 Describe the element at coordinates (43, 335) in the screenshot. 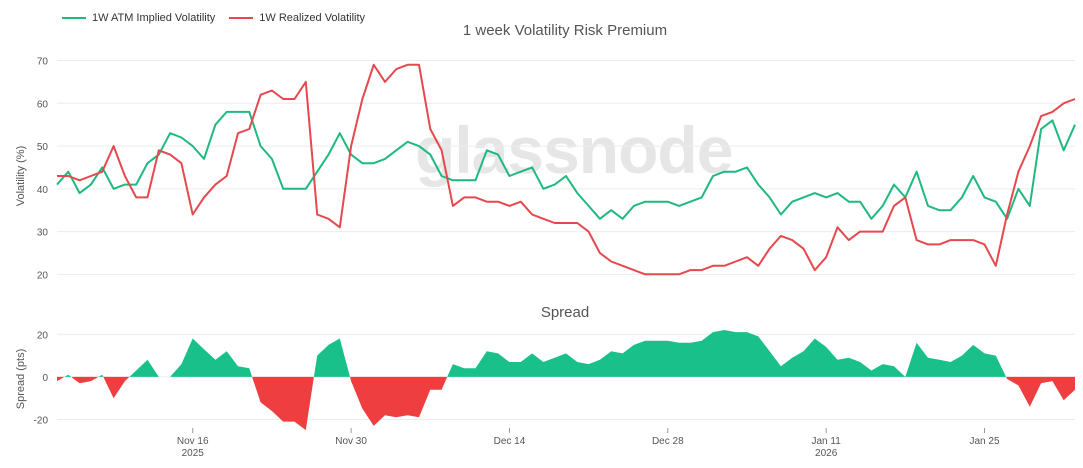

I see `y-tick-label-bottom: 20` at that location.